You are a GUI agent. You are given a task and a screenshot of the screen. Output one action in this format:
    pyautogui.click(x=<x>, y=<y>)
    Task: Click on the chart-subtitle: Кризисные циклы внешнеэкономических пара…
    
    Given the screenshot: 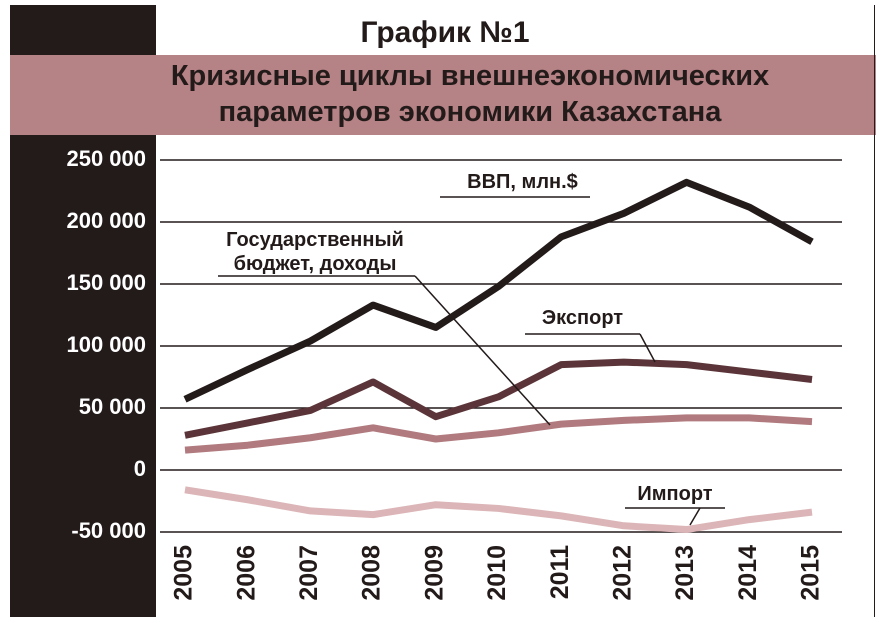 What is the action you would take?
    pyautogui.click(x=470, y=94)
    